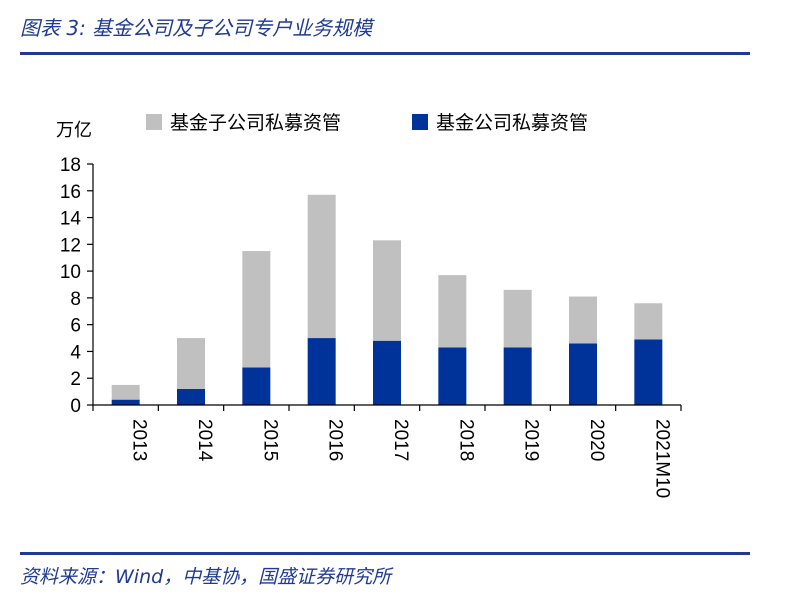 The height and width of the screenshot is (600, 802). Describe the element at coordinates (71, 219) in the screenshot. I see `y-tick-label: 14` at that location.